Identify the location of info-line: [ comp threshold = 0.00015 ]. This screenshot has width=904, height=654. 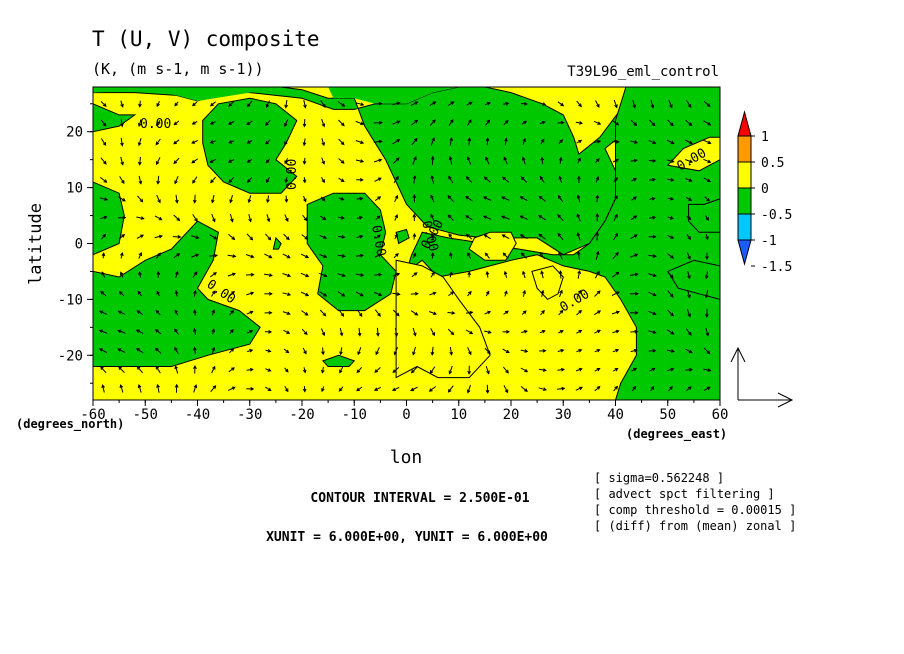
(695, 510).